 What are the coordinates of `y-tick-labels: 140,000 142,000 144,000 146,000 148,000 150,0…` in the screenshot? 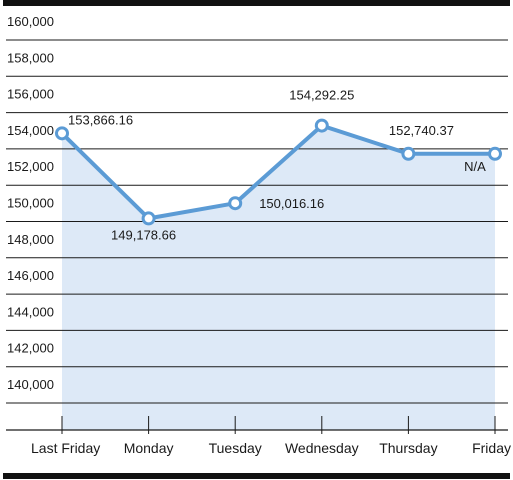 It's located at (30, 203).